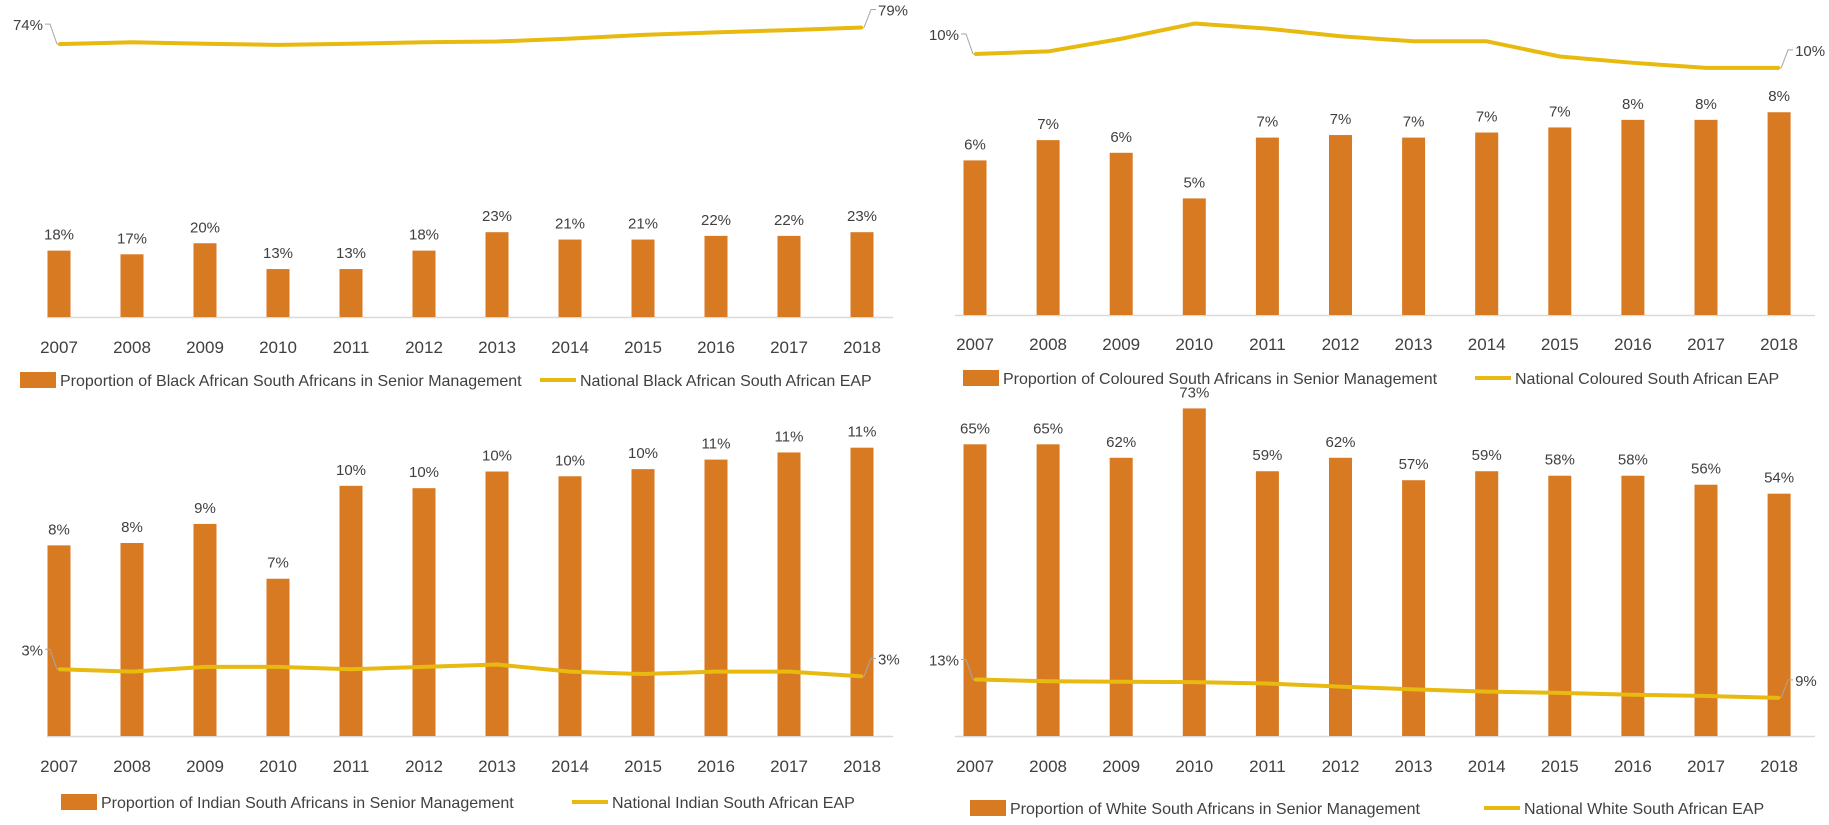 The image size is (1829, 825). Describe the element at coordinates (424, 472) in the screenshot. I see `data-label-2012: 10%` at that location.